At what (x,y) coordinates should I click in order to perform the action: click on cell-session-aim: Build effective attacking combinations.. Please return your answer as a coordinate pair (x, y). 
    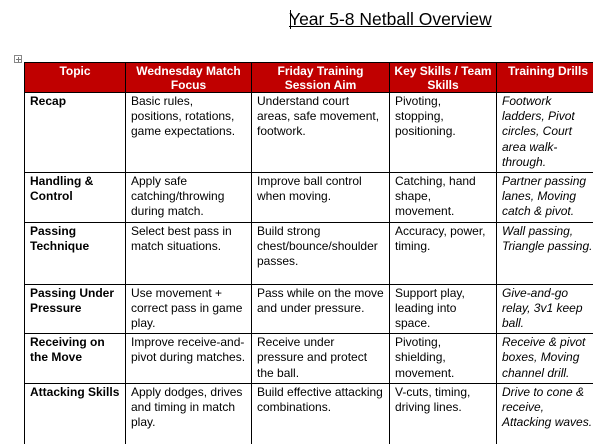
    Looking at the image, I should click on (320, 413).